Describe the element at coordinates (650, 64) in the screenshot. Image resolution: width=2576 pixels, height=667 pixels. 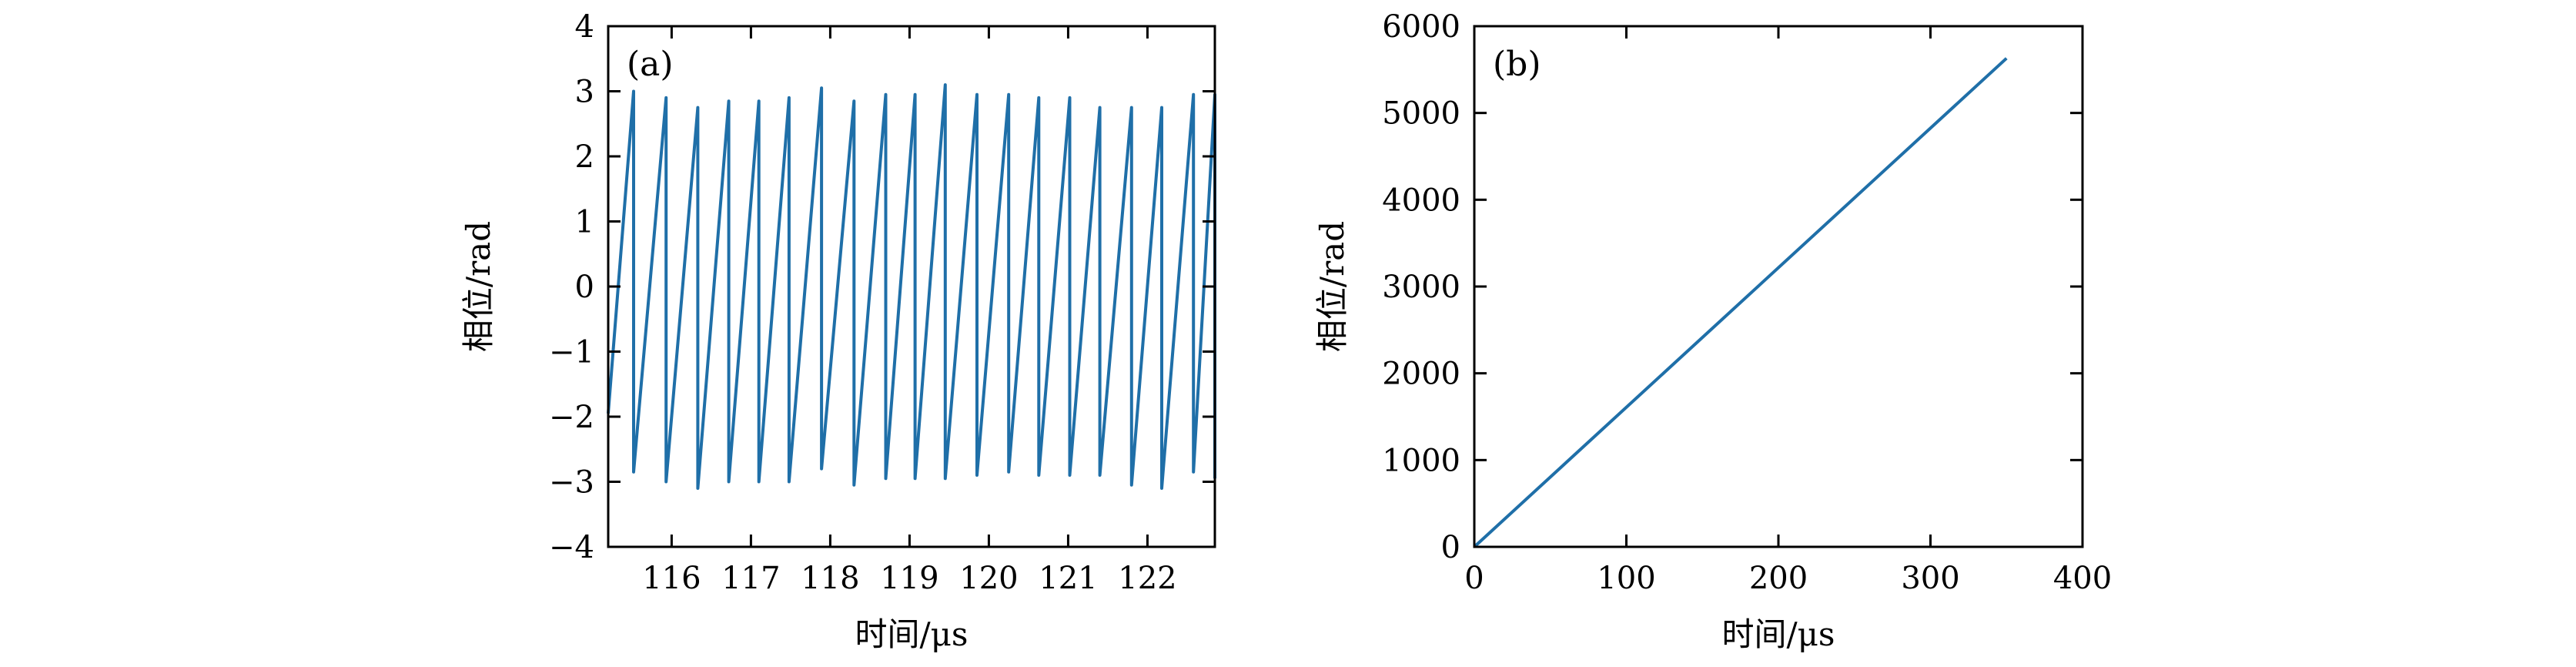
I see `panel-label: (a)` at that location.